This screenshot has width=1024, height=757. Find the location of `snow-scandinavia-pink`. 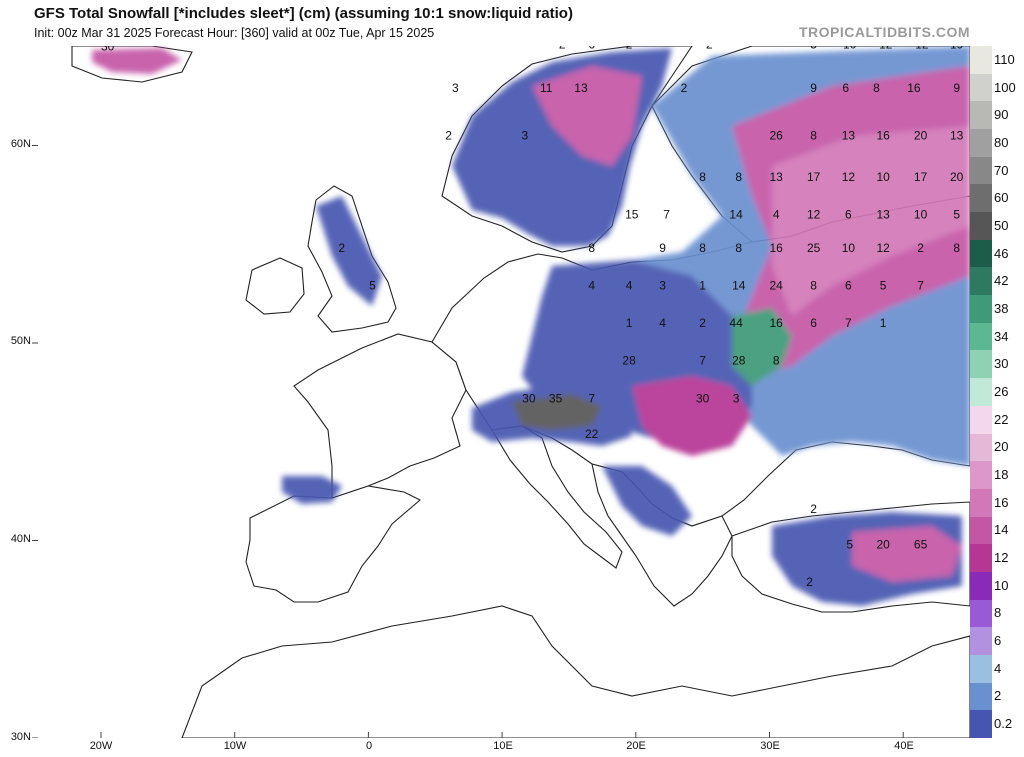

snow-scandinavia-pink is located at coordinates (587, 116).